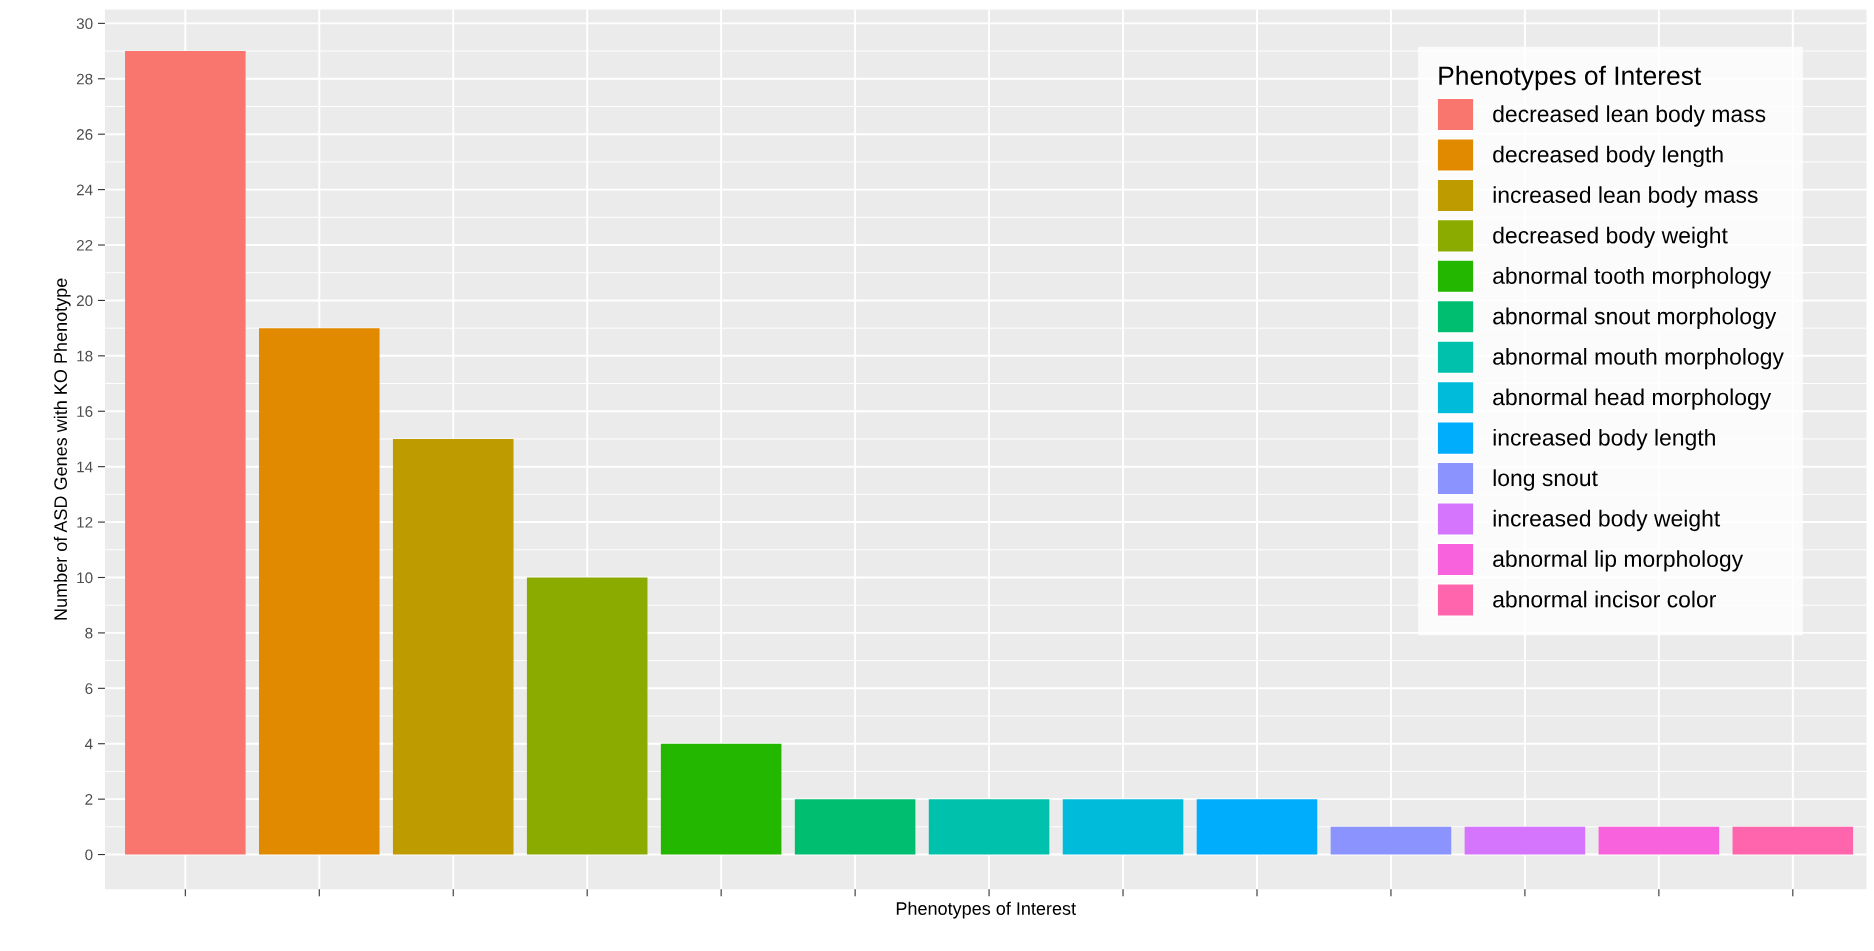 The image size is (1874, 951). I want to click on x-axis-title: Phenotypes of Interest, so click(986, 910).